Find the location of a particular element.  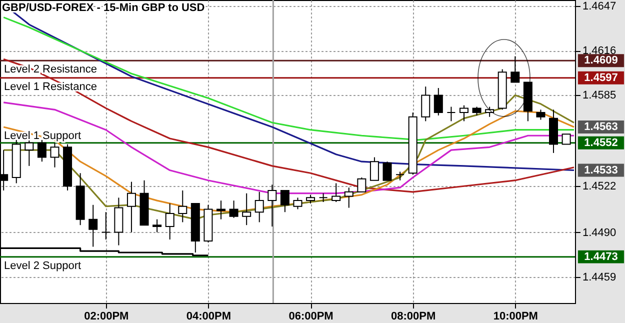

x-tick-label: 04:00PM is located at coordinates (209, 316).